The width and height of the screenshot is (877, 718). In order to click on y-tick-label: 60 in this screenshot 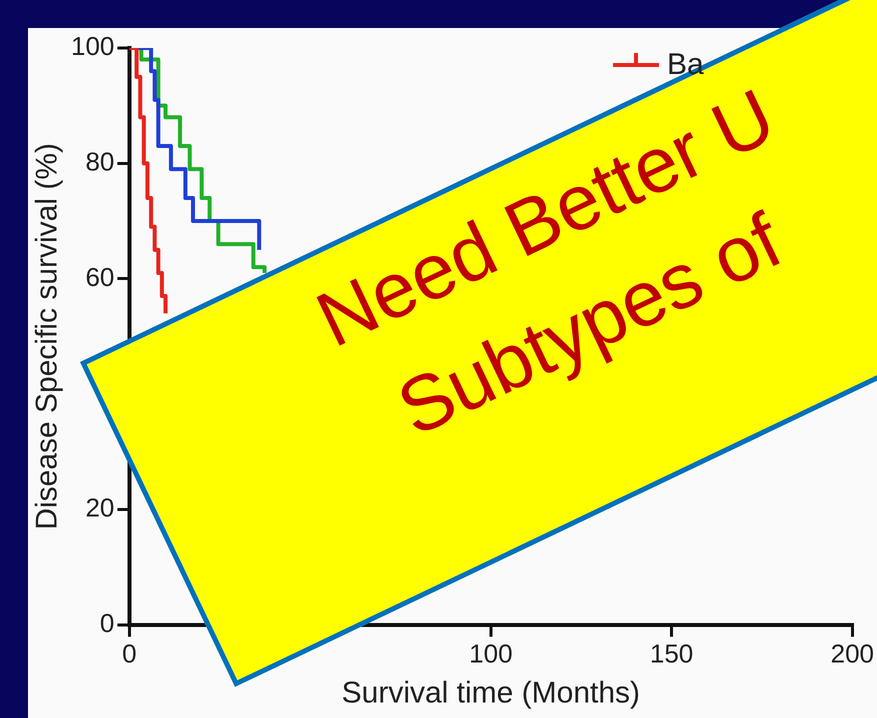, I will do `click(99, 277)`.